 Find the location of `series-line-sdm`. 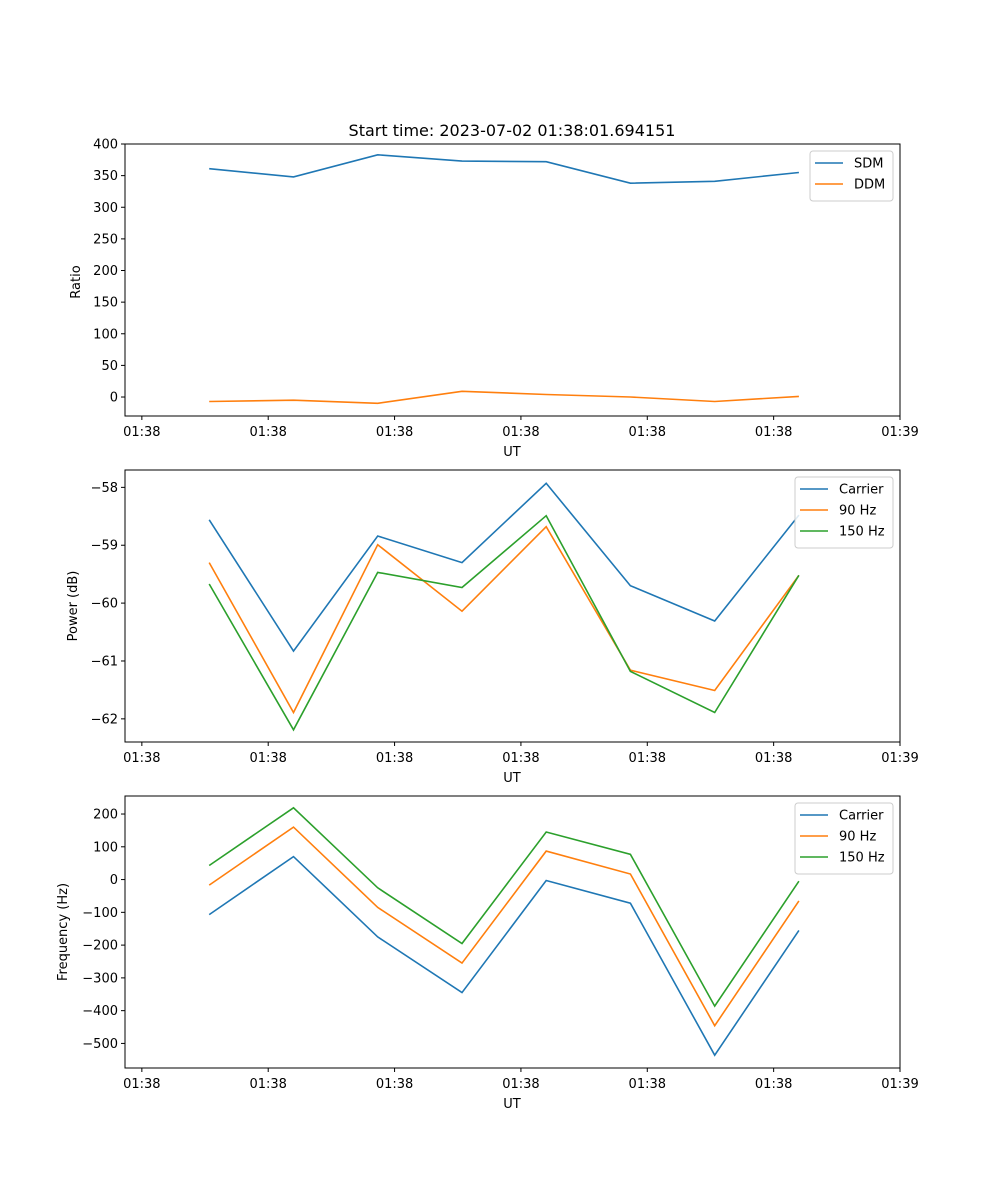

series-line-sdm is located at coordinates (504, 169).